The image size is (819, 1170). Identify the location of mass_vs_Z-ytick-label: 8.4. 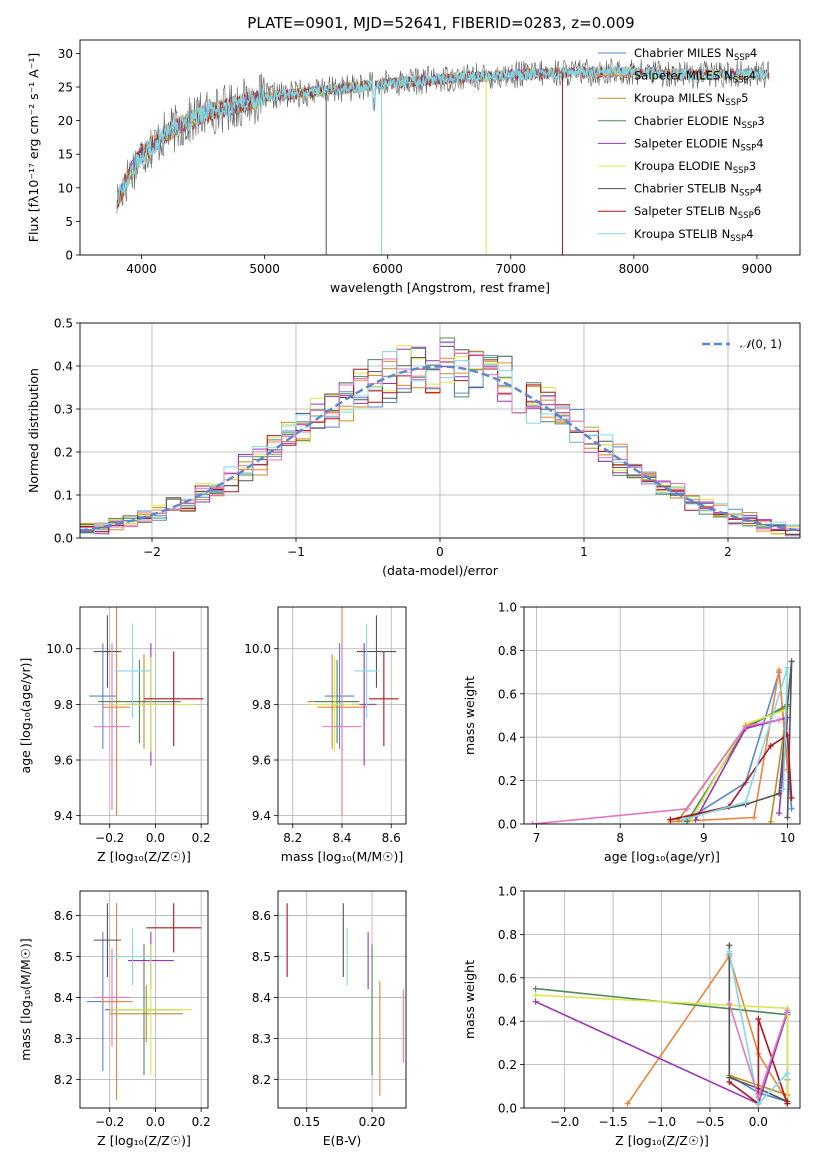
(63, 998).